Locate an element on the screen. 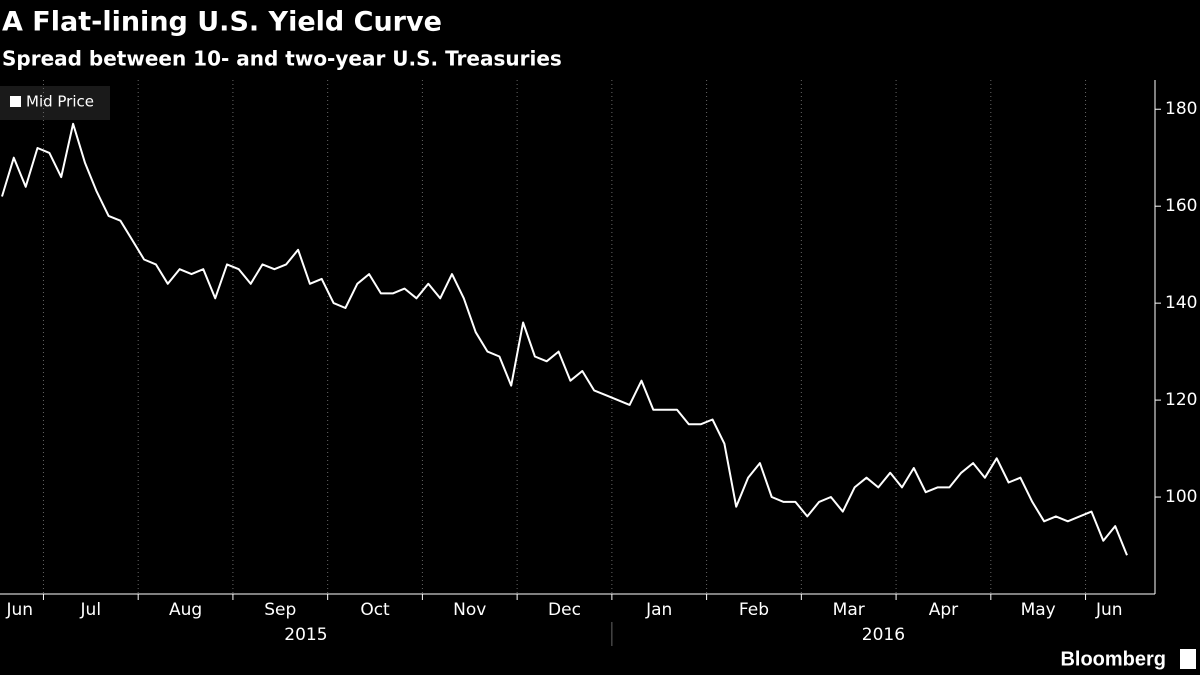 This screenshot has height=675, width=1200. x-tick-label: May is located at coordinates (1038, 610).